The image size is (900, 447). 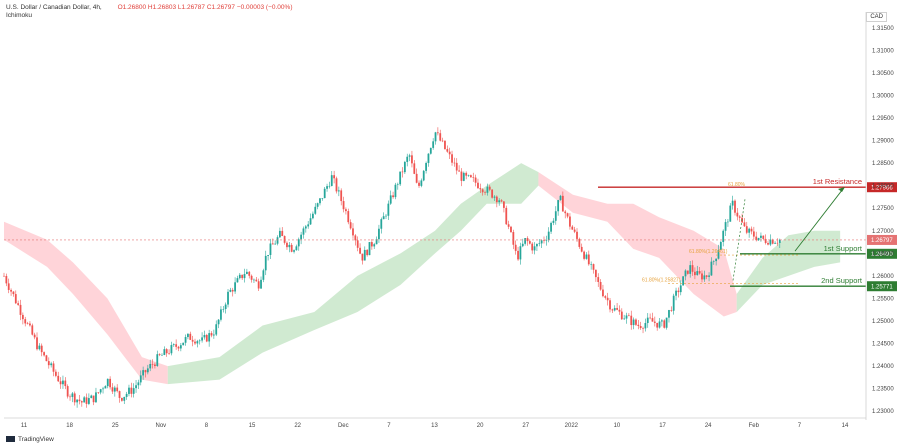 What do you see at coordinates (883, 142) in the screenshot?
I see `price-tick-label: 1.29000` at bounding box center [883, 142].